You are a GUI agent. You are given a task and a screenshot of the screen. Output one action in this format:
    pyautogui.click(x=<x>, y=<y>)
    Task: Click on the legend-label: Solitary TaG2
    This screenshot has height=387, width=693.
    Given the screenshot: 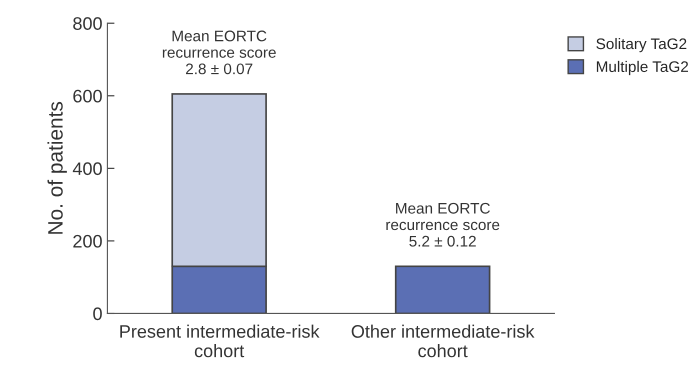 What is the action you would take?
    pyautogui.click(x=641, y=45)
    